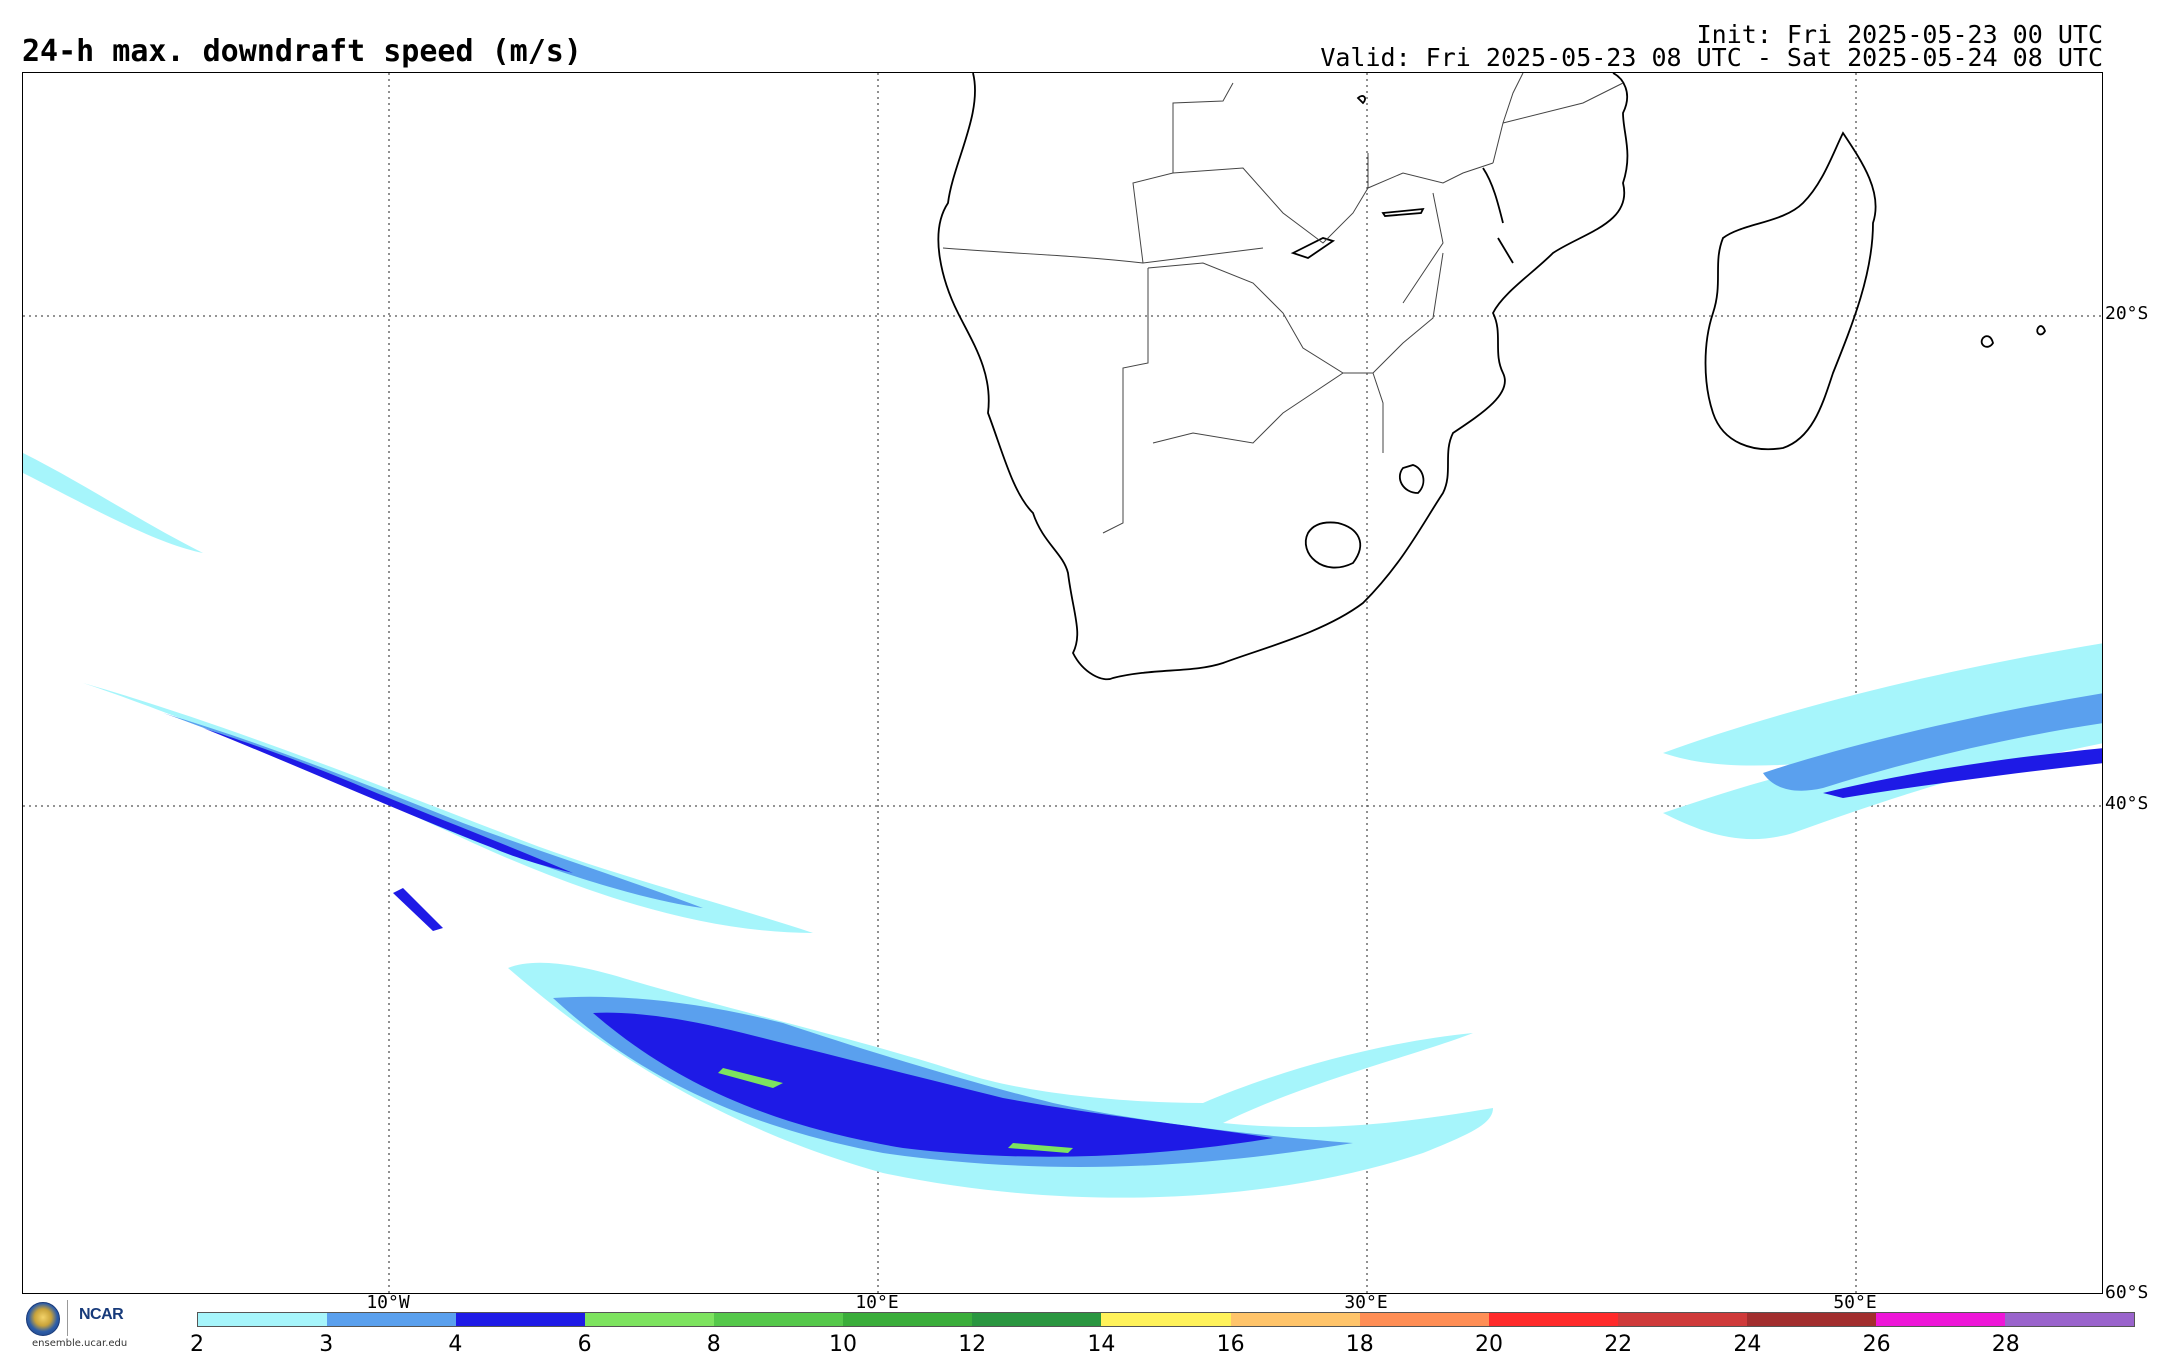 The image size is (2160, 1357). What do you see at coordinates (326, 1344) in the screenshot?
I see `colorbar-tick-label: 3` at bounding box center [326, 1344].